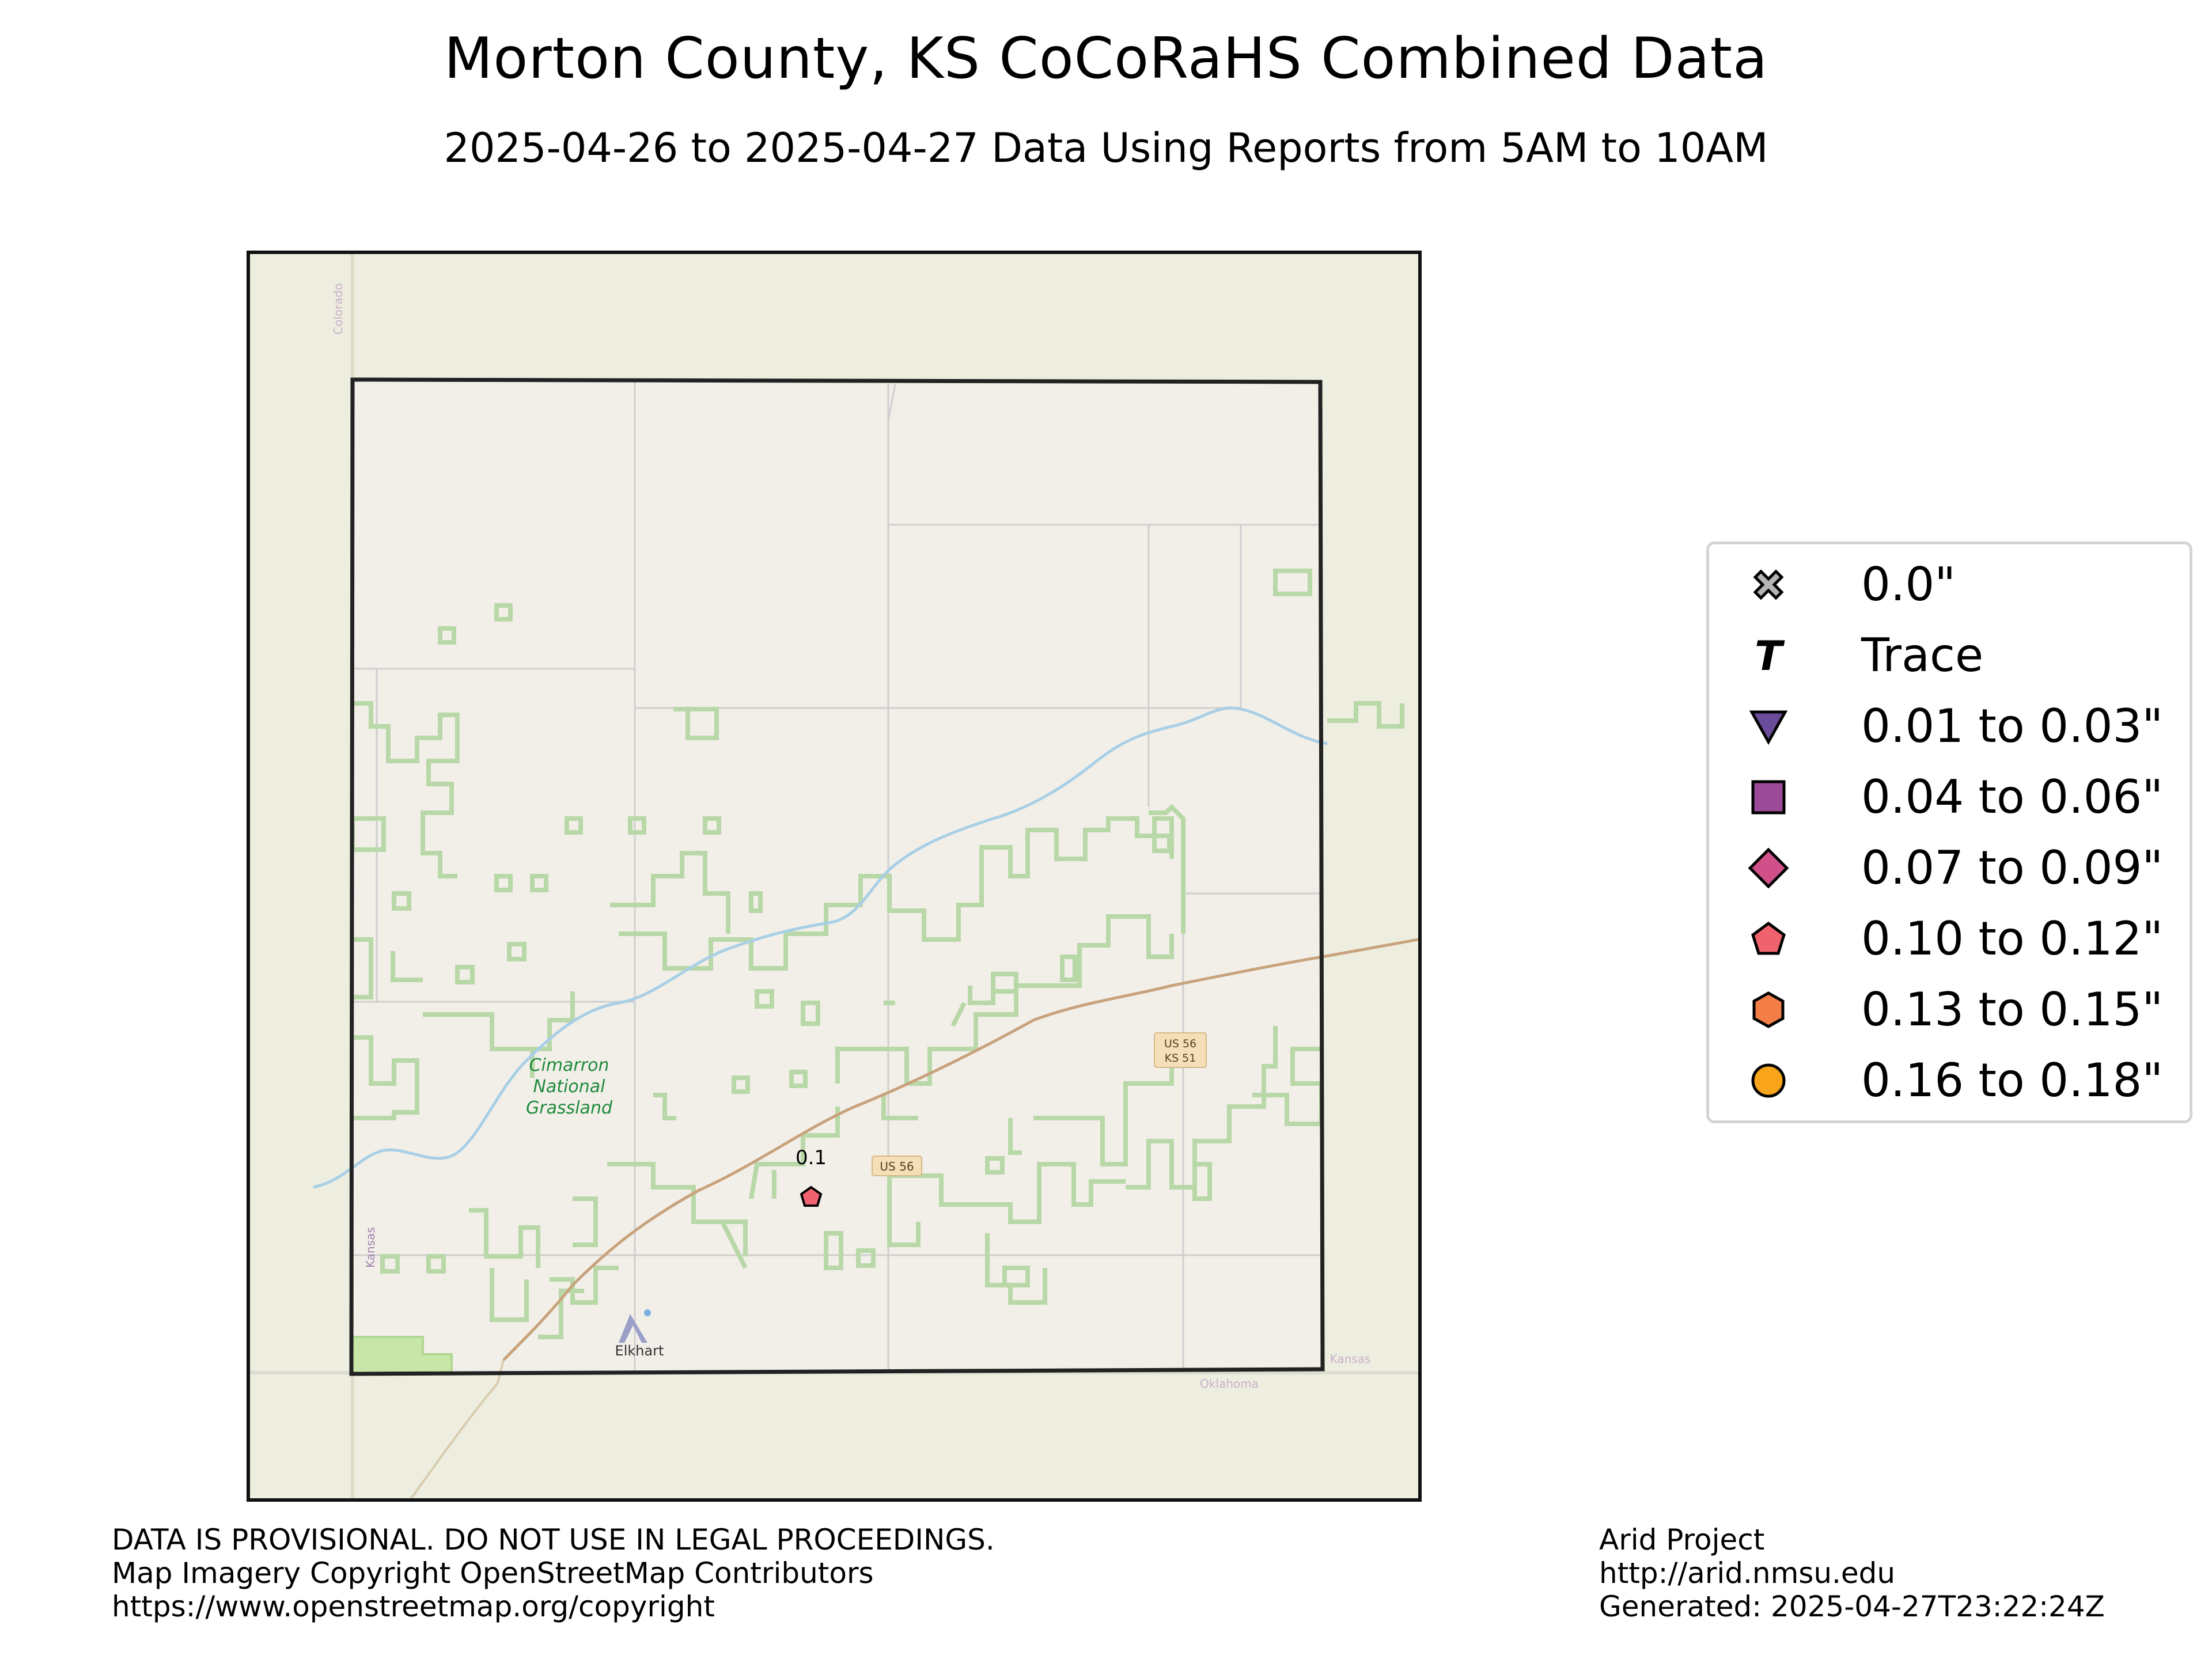 This screenshot has height=1659, width=2212. What do you see at coordinates (1852, 1606) in the screenshot?
I see `footer-generated-timestamp: Generated: 2025-04-27T23:22:24Z` at bounding box center [1852, 1606].